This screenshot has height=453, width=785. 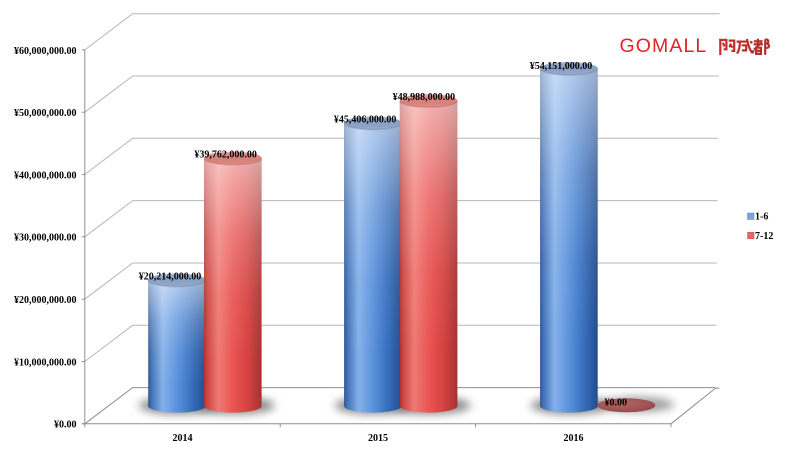 What do you see at coordinates (45, 175) in the screenshot?
I see `svg-text: ¥40,000,000.00` at bounding box center [45, 175].